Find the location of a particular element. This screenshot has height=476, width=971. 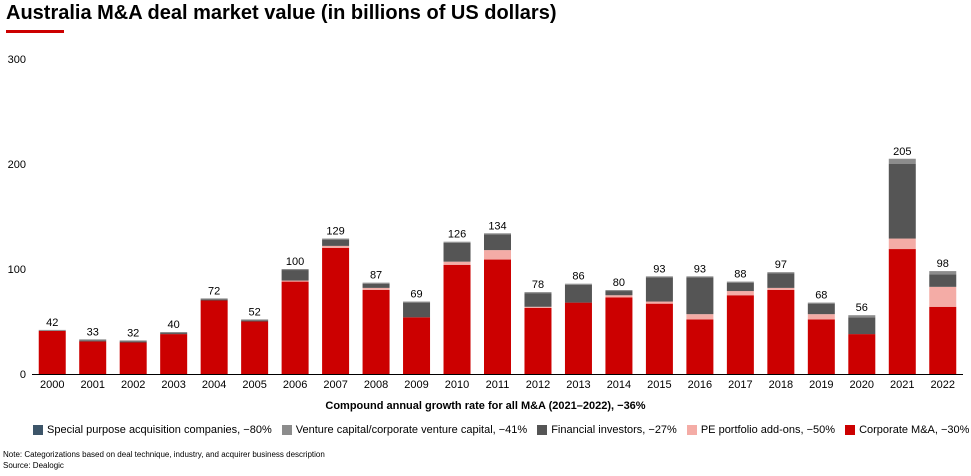

bar-segment-2021-pe-portfolio-add-ons is located at coordinates (902, 244).